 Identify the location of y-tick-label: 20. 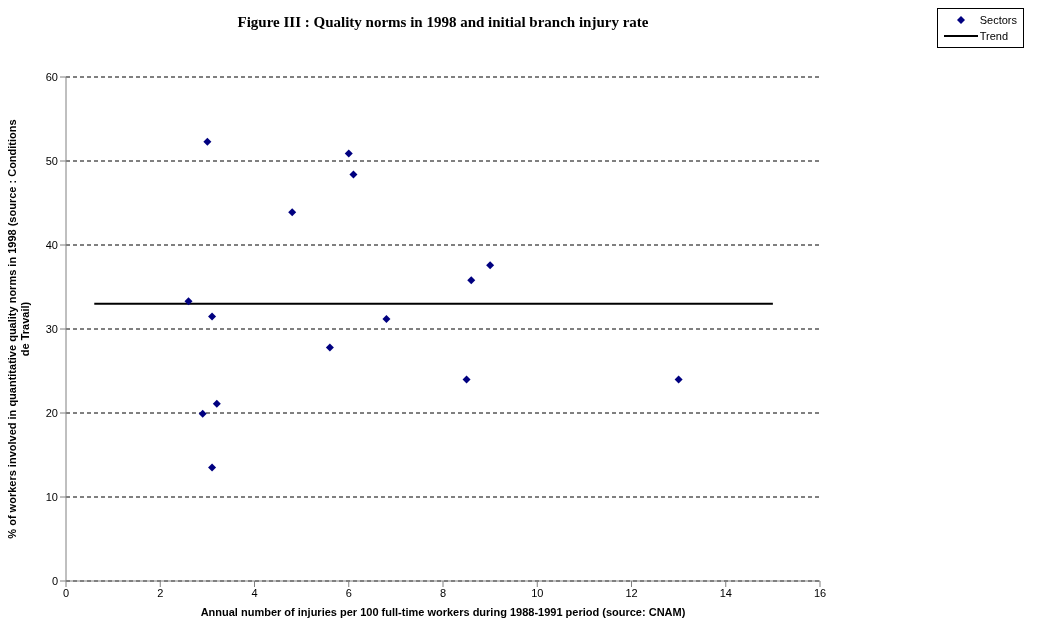
(51, 412).